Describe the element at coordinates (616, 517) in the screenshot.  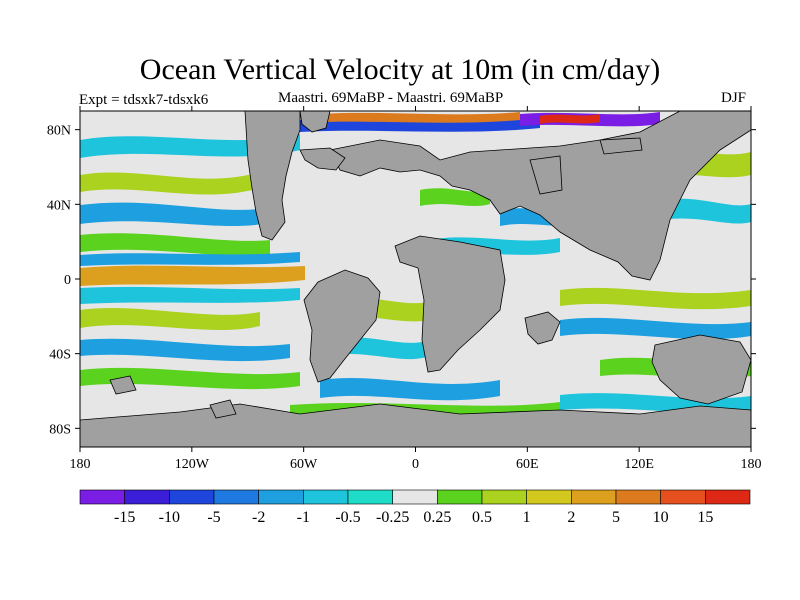
I see `colorbar-label: 5` at that location.